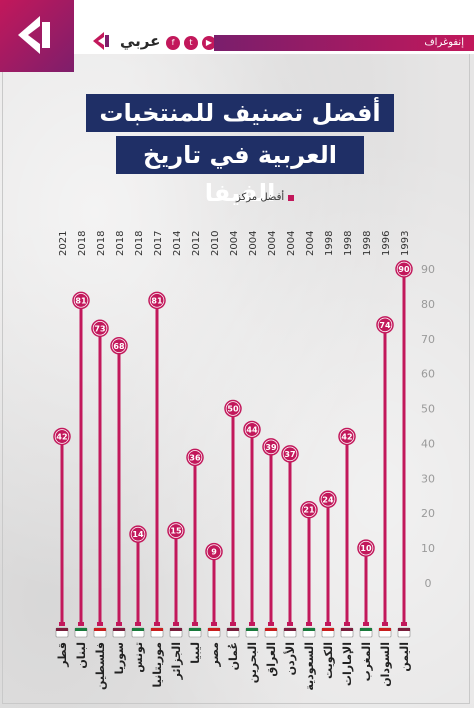 The width and height of the screenshot is (474, 708). What do you see at coordinates (404, 657) in the screenshot?
I see `category-label: اليمن` at bounding box center [404, 657].